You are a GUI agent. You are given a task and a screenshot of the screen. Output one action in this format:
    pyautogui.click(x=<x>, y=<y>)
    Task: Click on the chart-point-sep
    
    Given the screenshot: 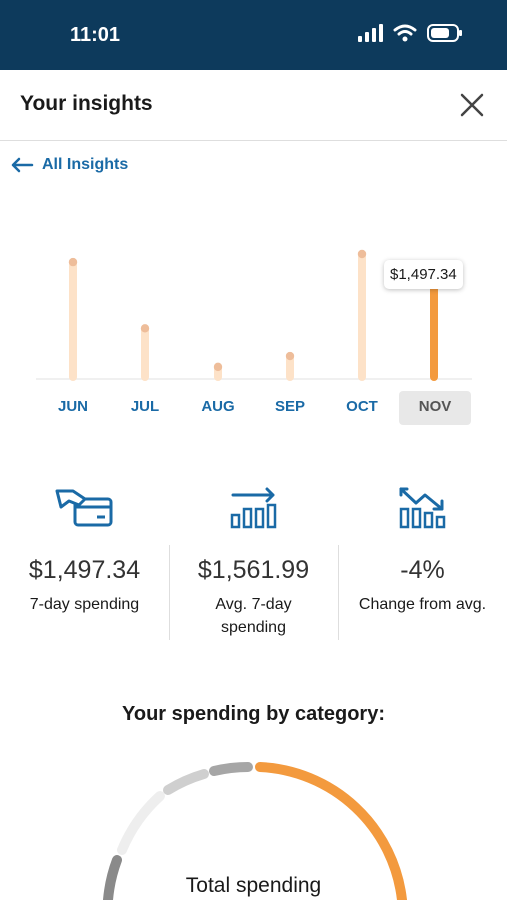 What is the action you would take?
    pyautogui.click(x=290, y=356)
    